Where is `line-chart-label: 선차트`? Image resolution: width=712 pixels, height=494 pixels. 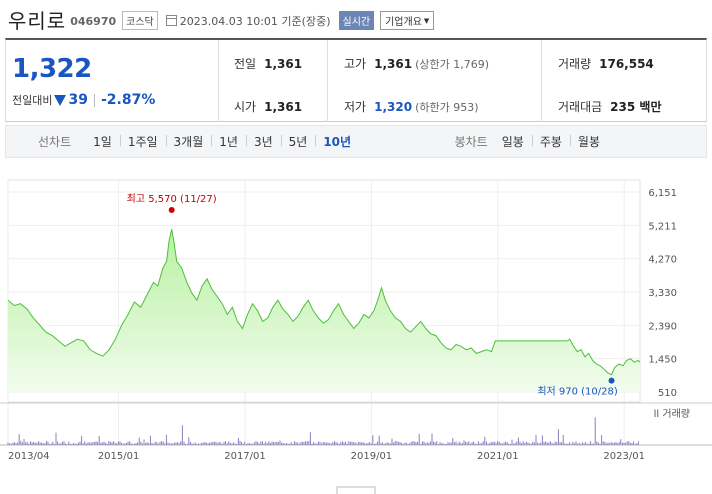 line-chart-label: 선차트 is located at coordinates (55, 142).